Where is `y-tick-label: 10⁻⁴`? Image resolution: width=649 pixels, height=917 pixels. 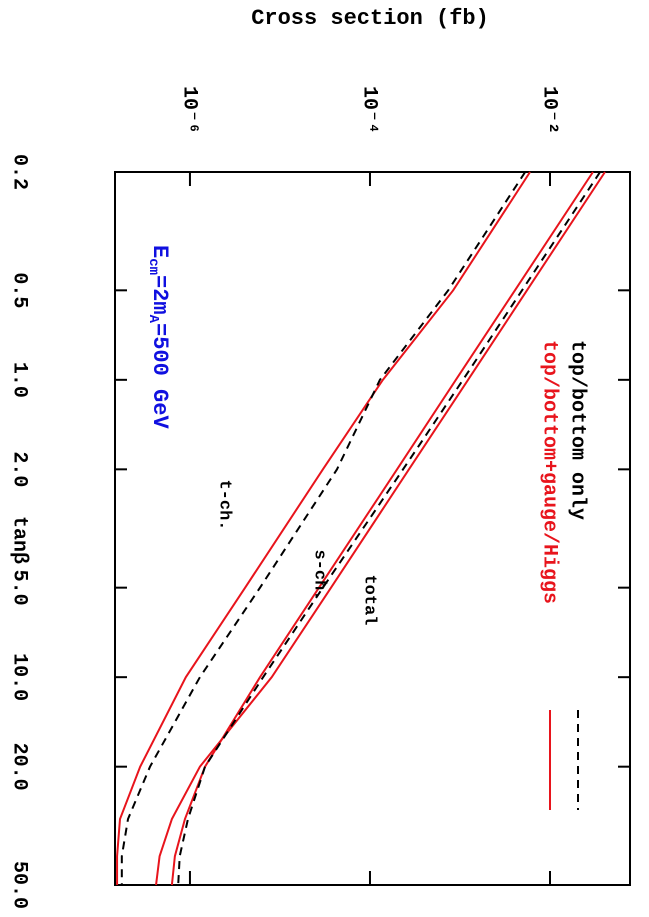 y-tick-label: 10⁻⁴ is located at coordinates (369, 110).